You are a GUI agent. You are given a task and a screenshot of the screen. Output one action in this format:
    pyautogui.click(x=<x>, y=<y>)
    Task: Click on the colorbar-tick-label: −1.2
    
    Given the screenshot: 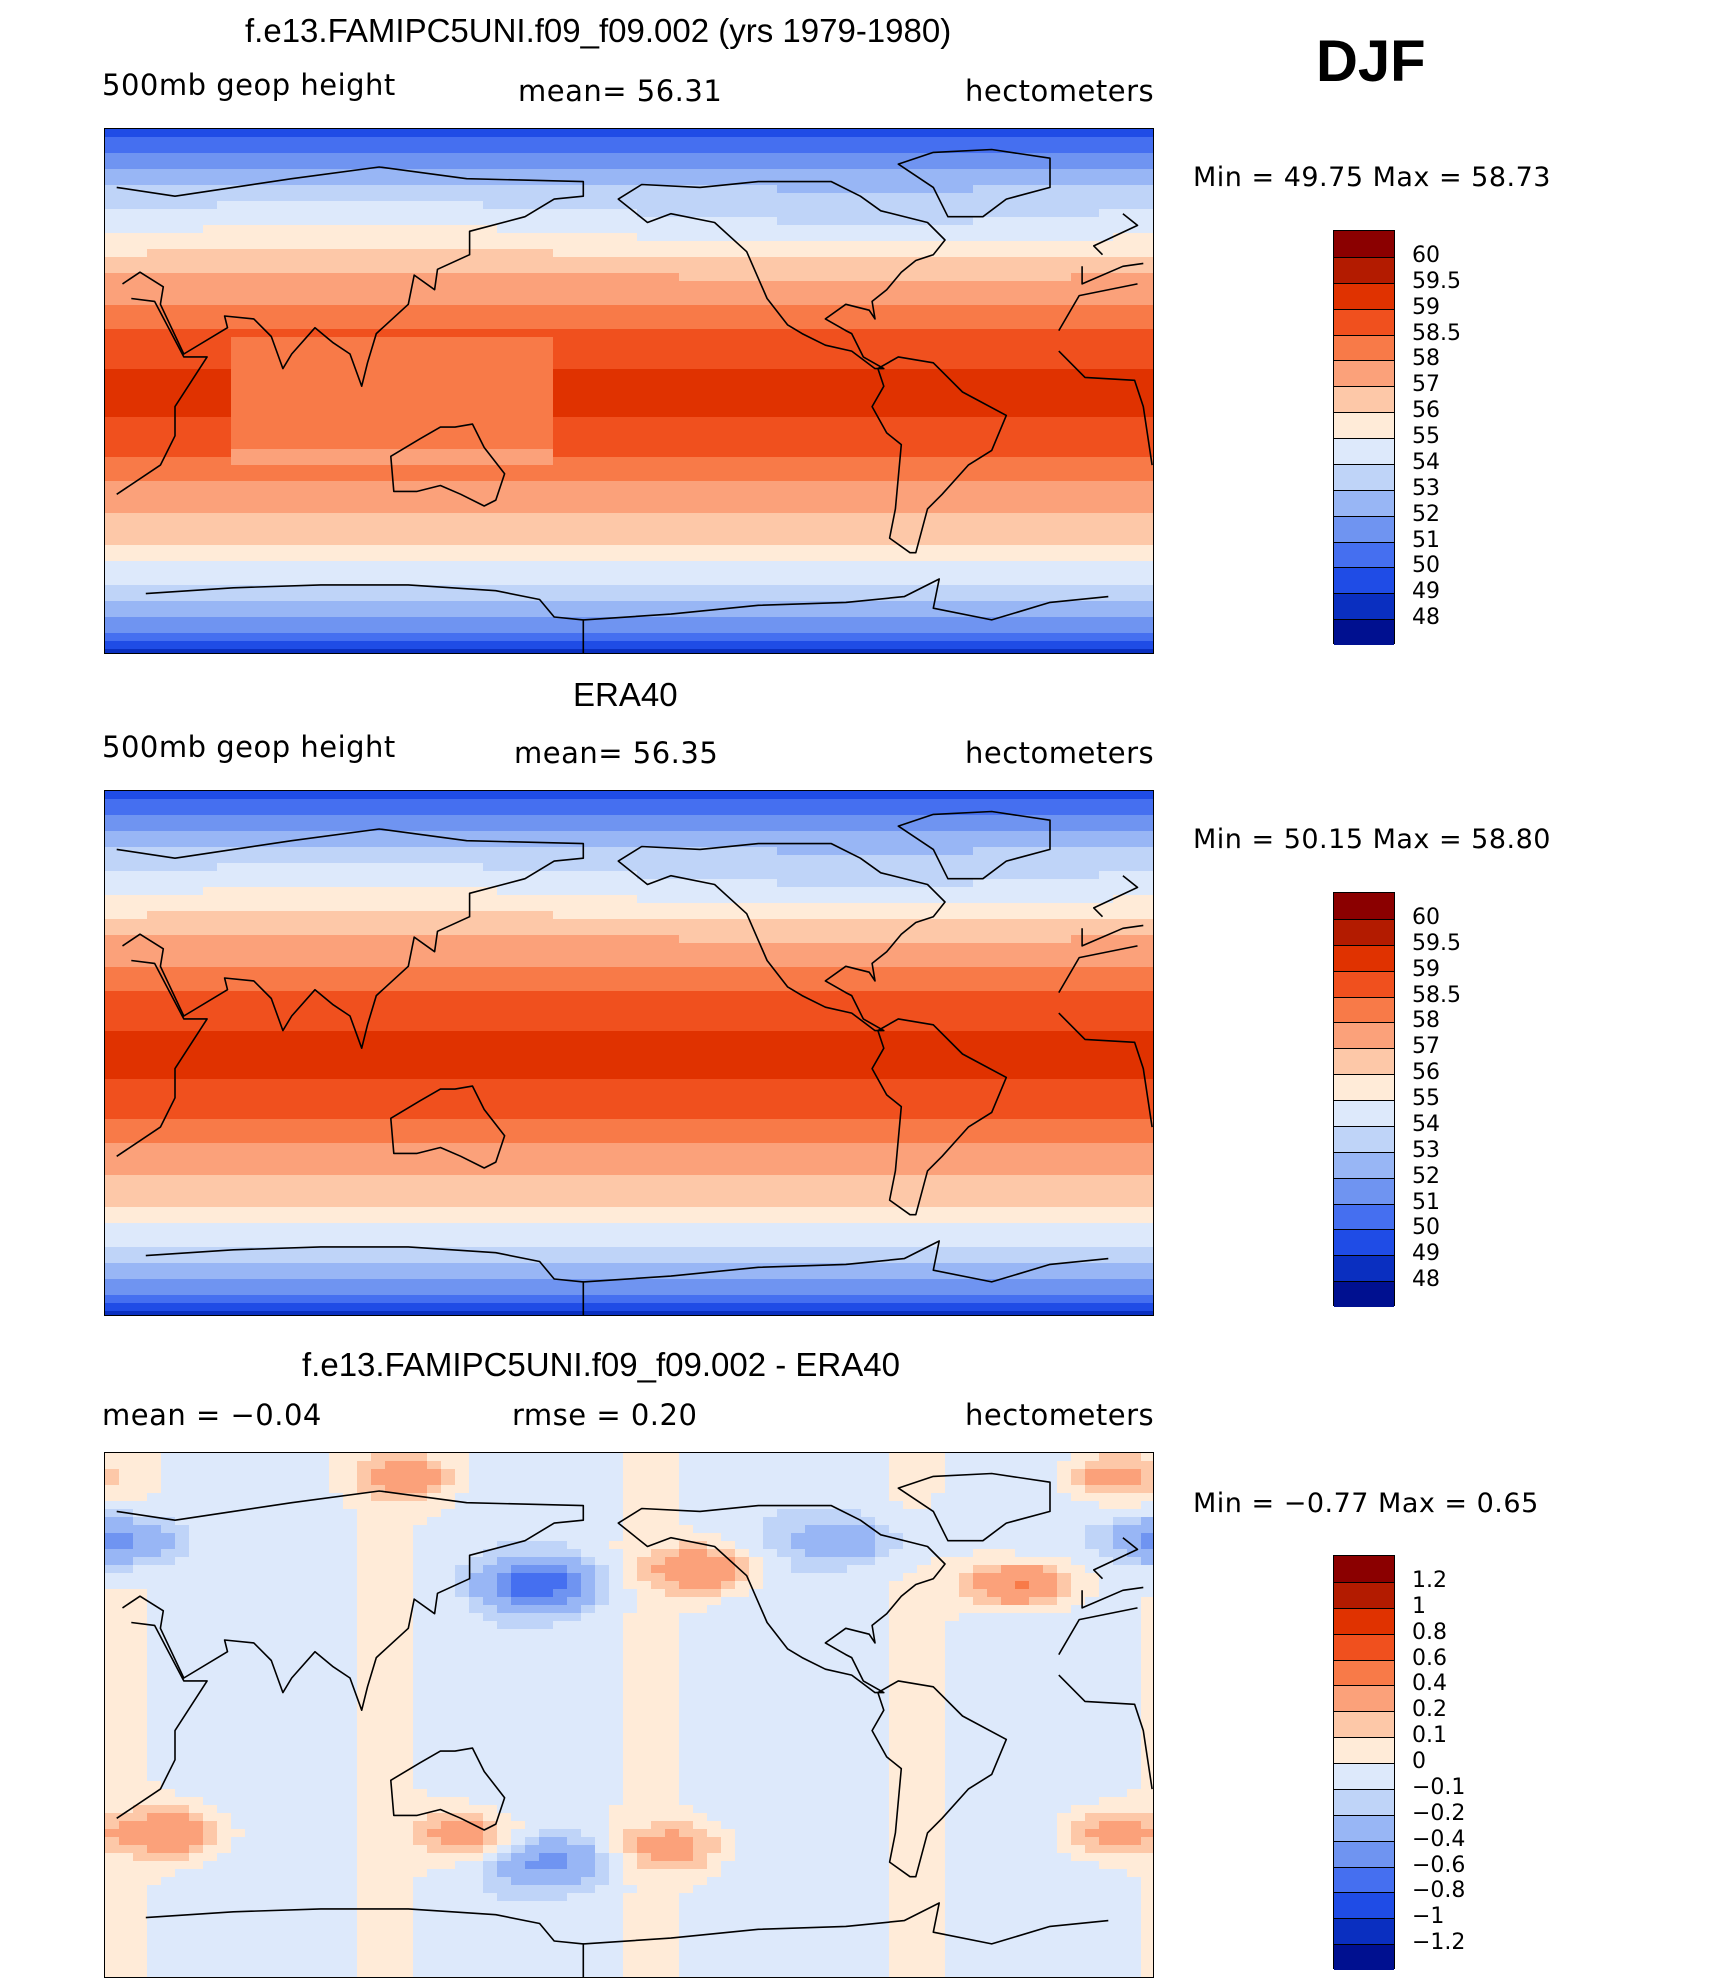 What is the action you would take?
    pyautogui.click(x=1438, y=1943)
    